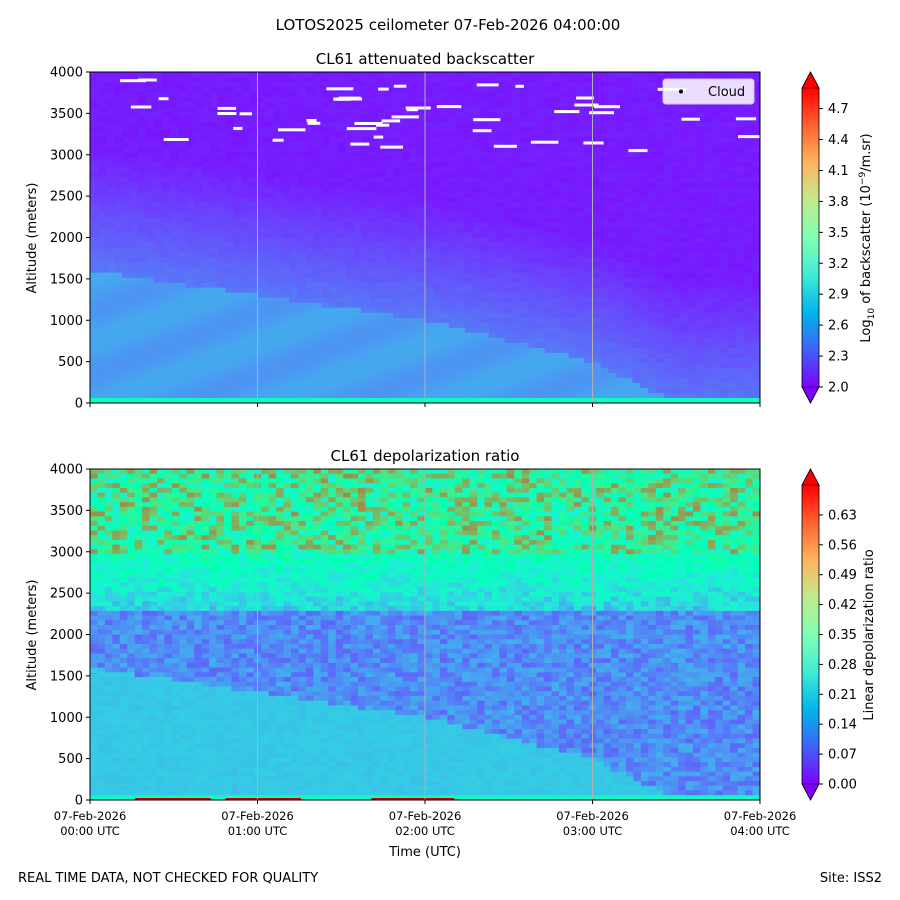 This screenshot has height=900, width=900. I want to click on depolarization-colorbar-label: Linear depolarization ratio, so click(869, 634).